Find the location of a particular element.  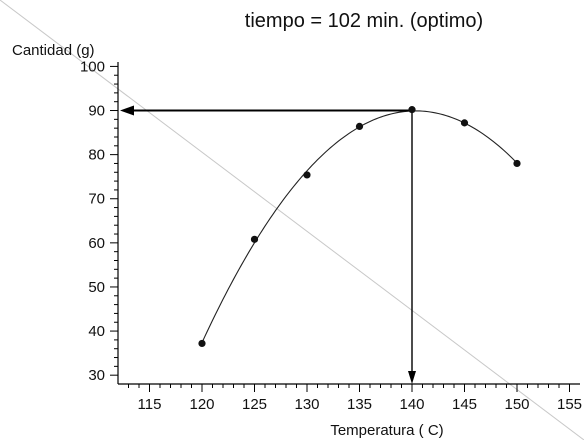

y-tick-label: 80 is located at coordinates (96, 155).